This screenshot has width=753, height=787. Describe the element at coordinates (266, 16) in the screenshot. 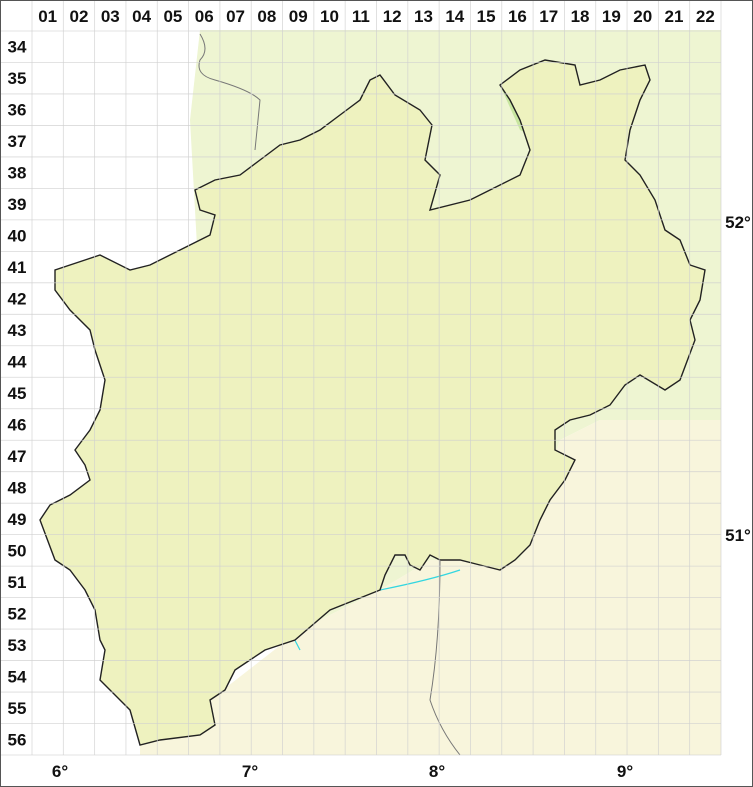

I see `column-label: 08` at that location.